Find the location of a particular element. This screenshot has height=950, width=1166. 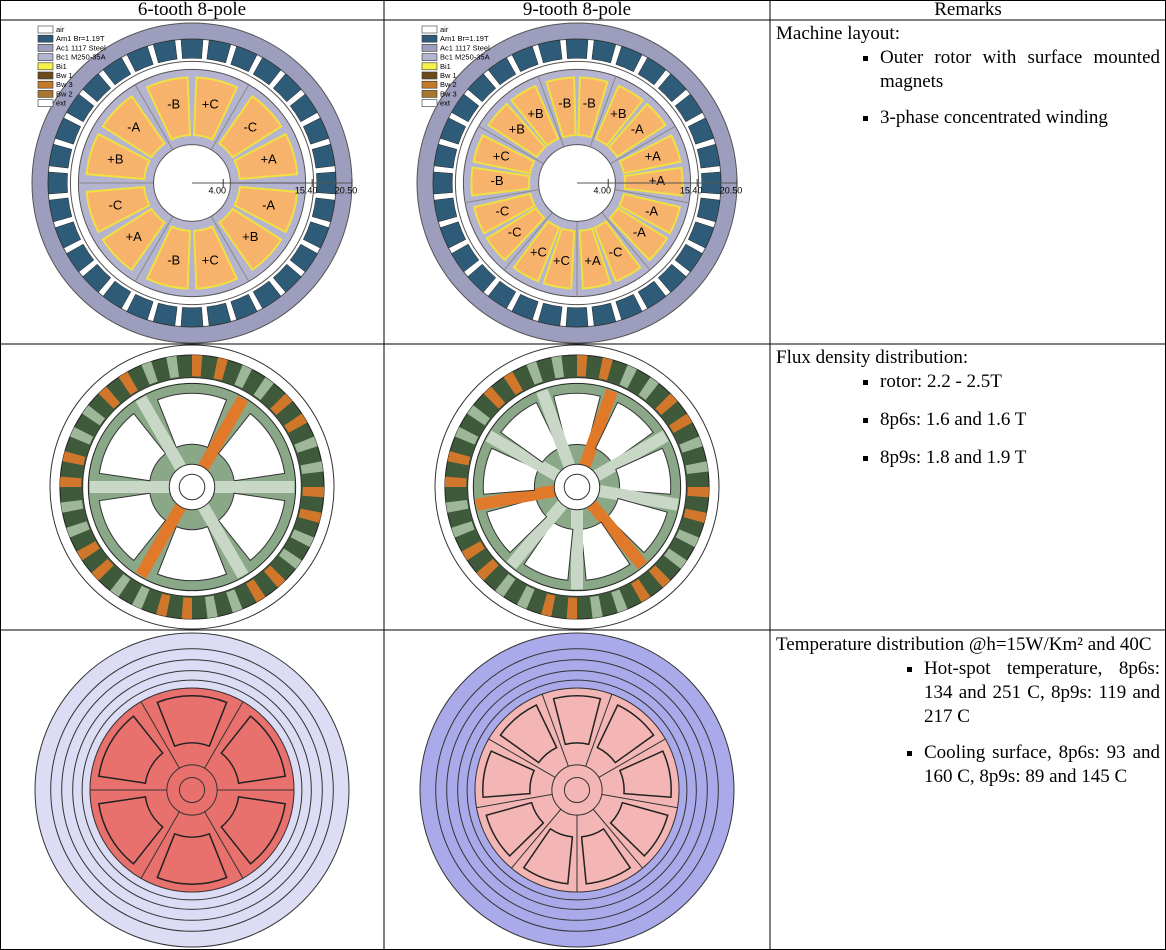

remarks-heading: Machine layout: is located at coordinates (838, 33).